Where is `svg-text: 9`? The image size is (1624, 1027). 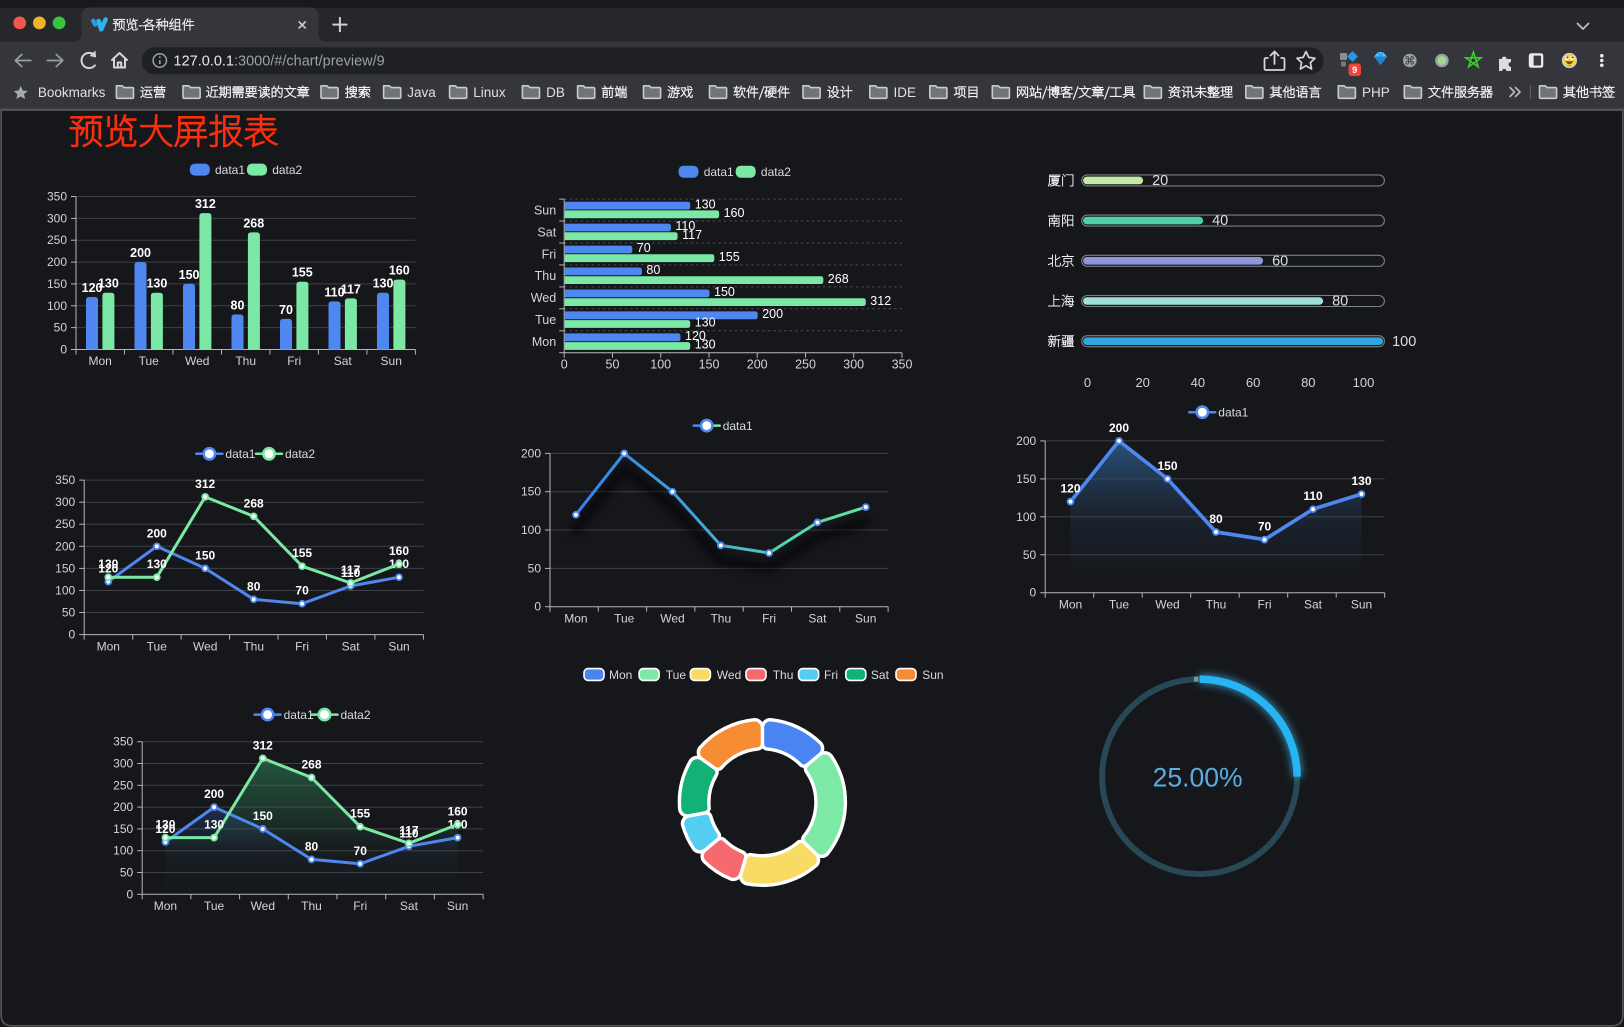
svg-text: 9 is located at coordinates (1354, 70).